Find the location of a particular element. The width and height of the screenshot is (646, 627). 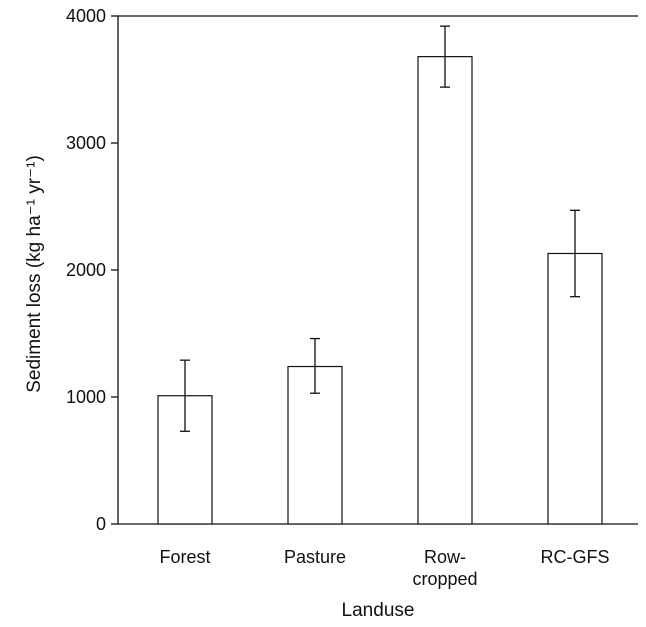

x-tick-label: Forest is located at coordinates (184, 557).